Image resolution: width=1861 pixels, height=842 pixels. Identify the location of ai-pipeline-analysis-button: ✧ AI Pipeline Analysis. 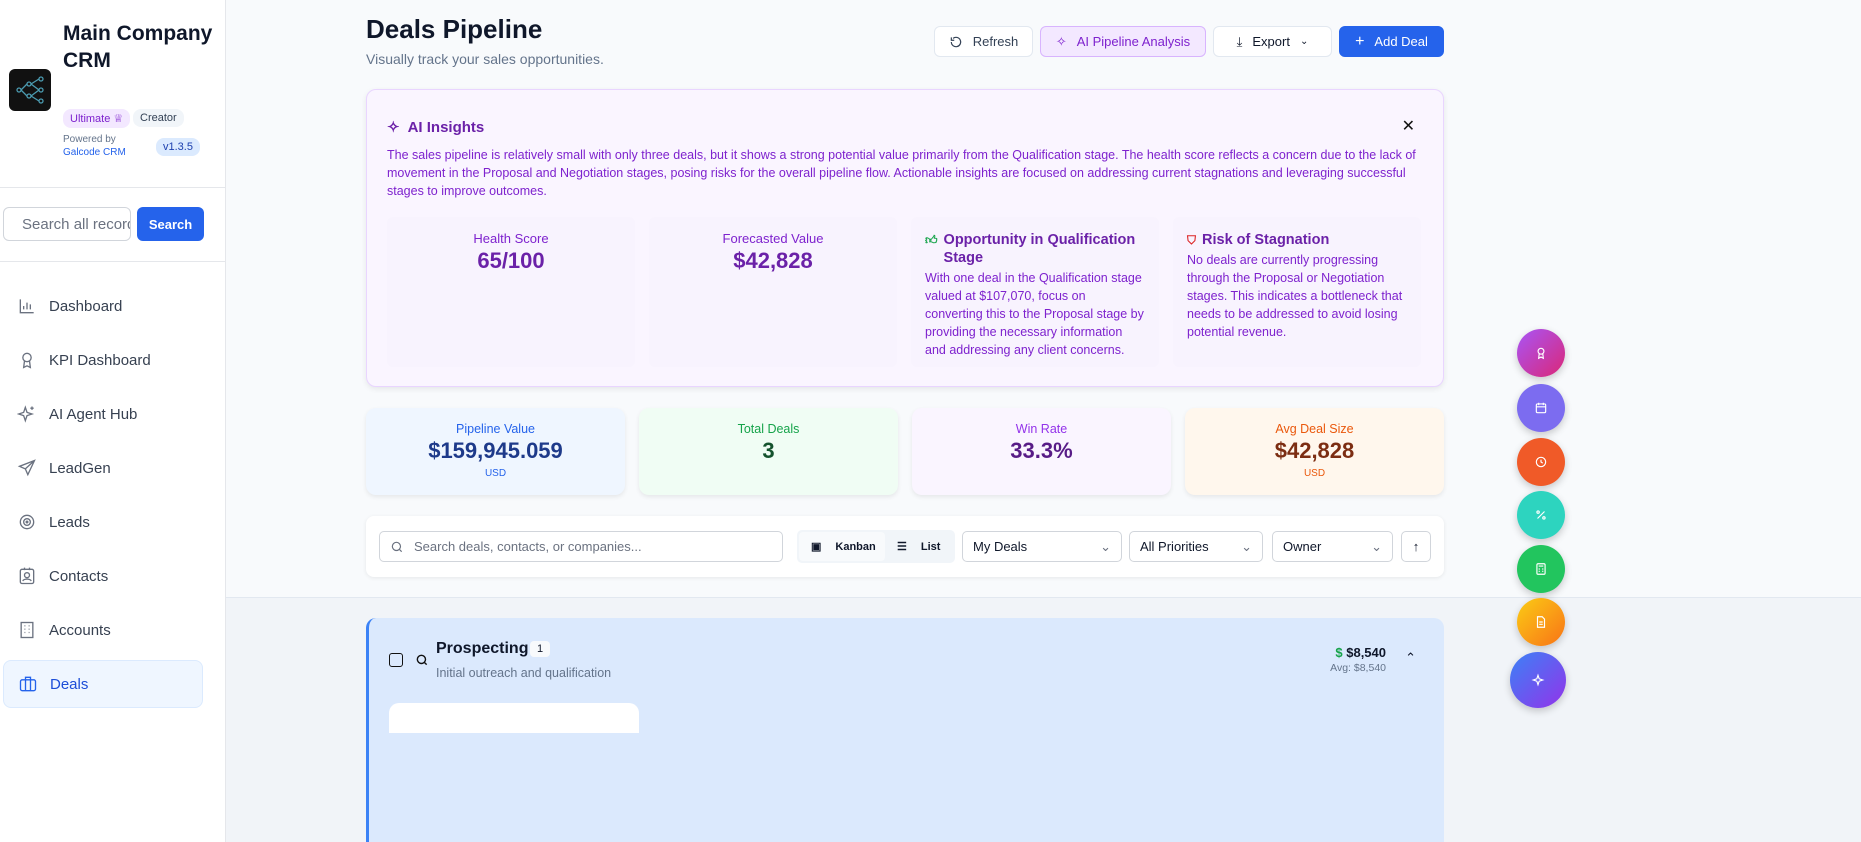
(1123, 41).